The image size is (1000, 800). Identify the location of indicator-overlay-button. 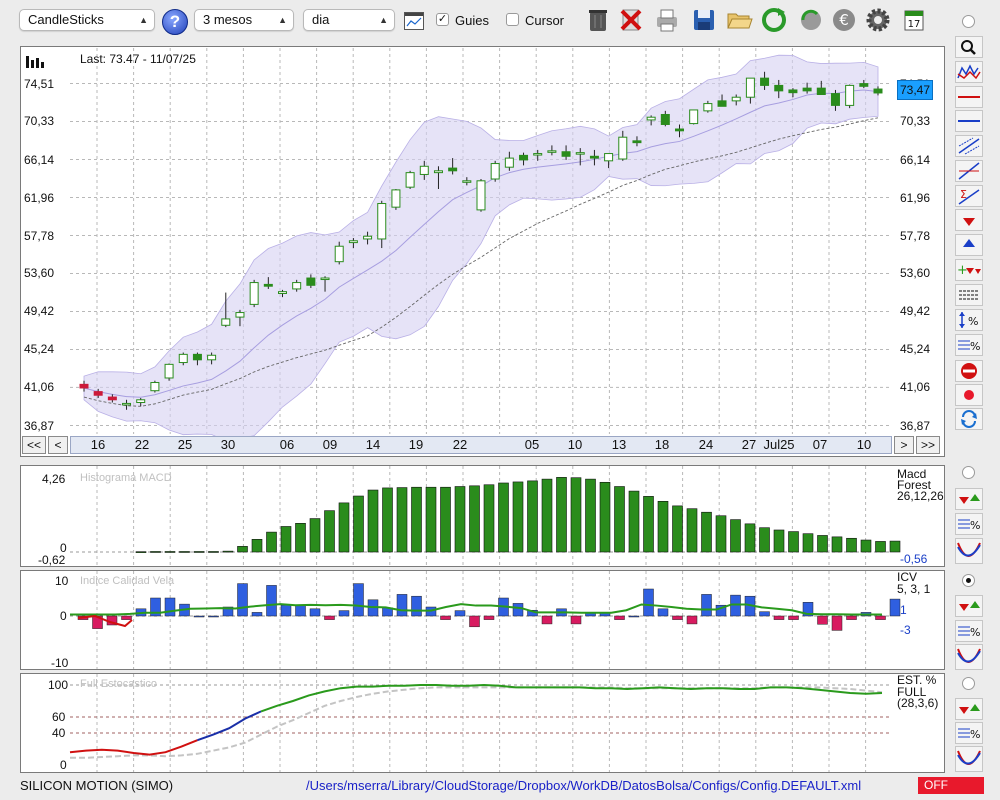
(969, 72).